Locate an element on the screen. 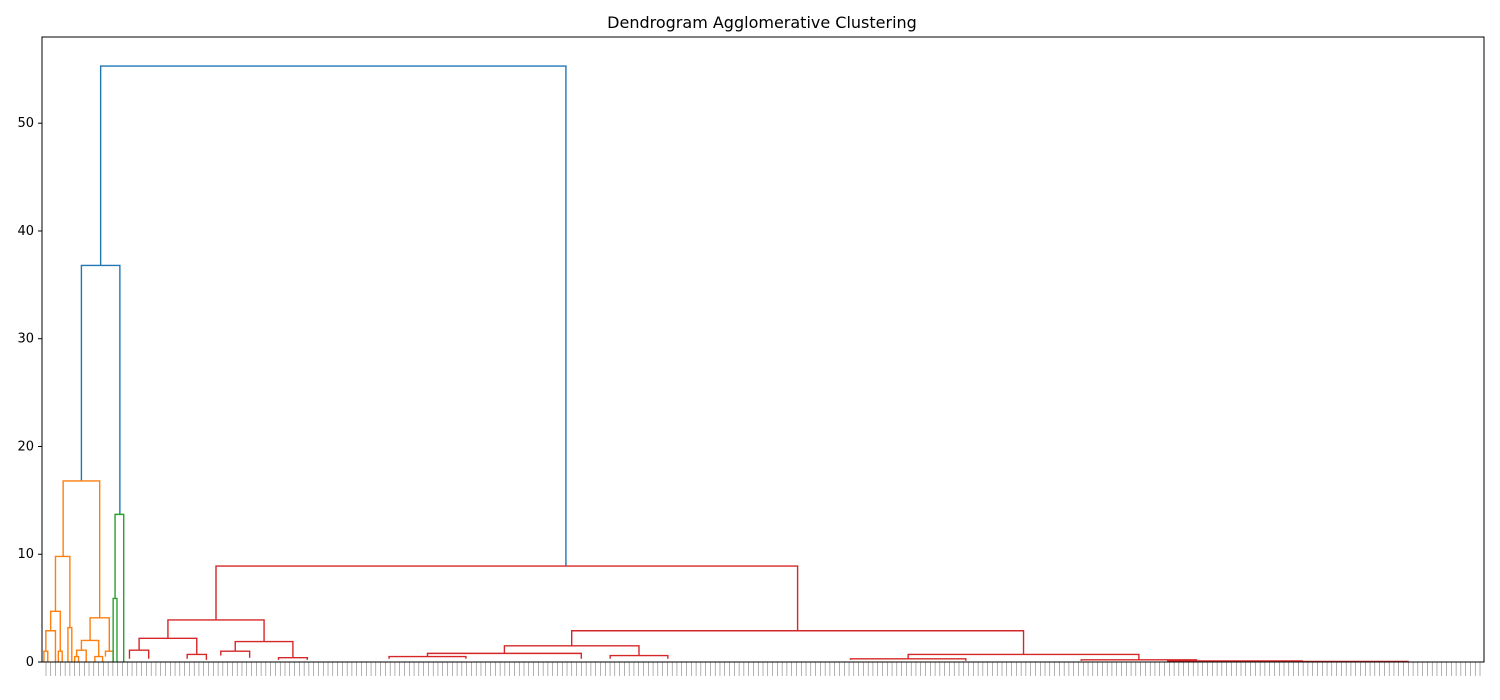 This screenshot has width=1500, height=700. y-tick-label: 50 is located at coordinates (25, 123).